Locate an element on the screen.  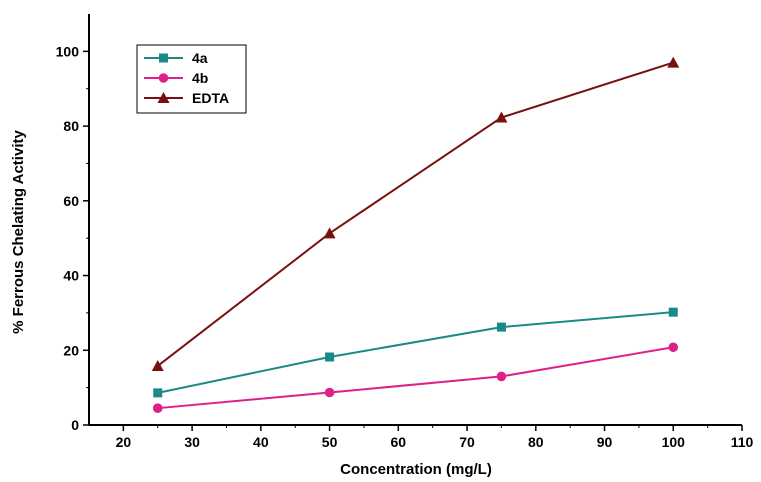
y-axis-title: % Ferrous Chelating Activity is located at coordinates (18, 232).